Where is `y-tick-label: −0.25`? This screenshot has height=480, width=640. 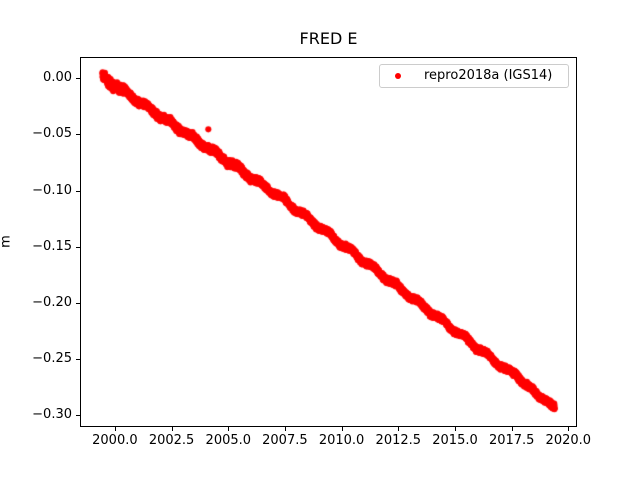 y-tick-label: −0.25 is located at coordinates (52, 359).